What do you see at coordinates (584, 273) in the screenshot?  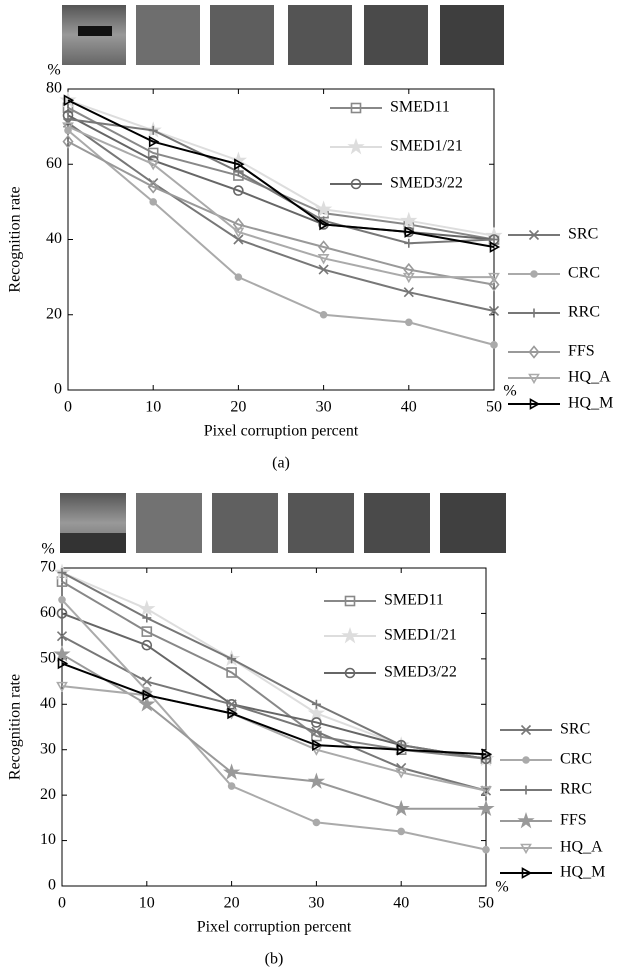 I see `legend-label: CRC` at bounding box center [584, 273].